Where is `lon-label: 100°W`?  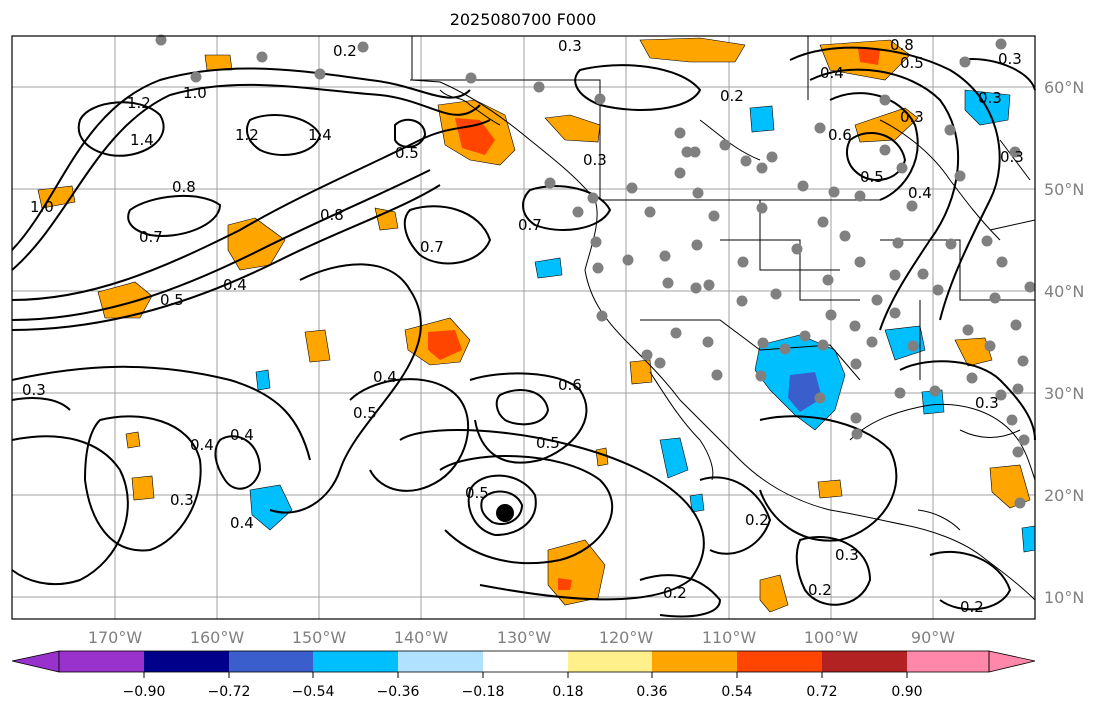
lon-label: 100°W is located at coordinates (831, 637).